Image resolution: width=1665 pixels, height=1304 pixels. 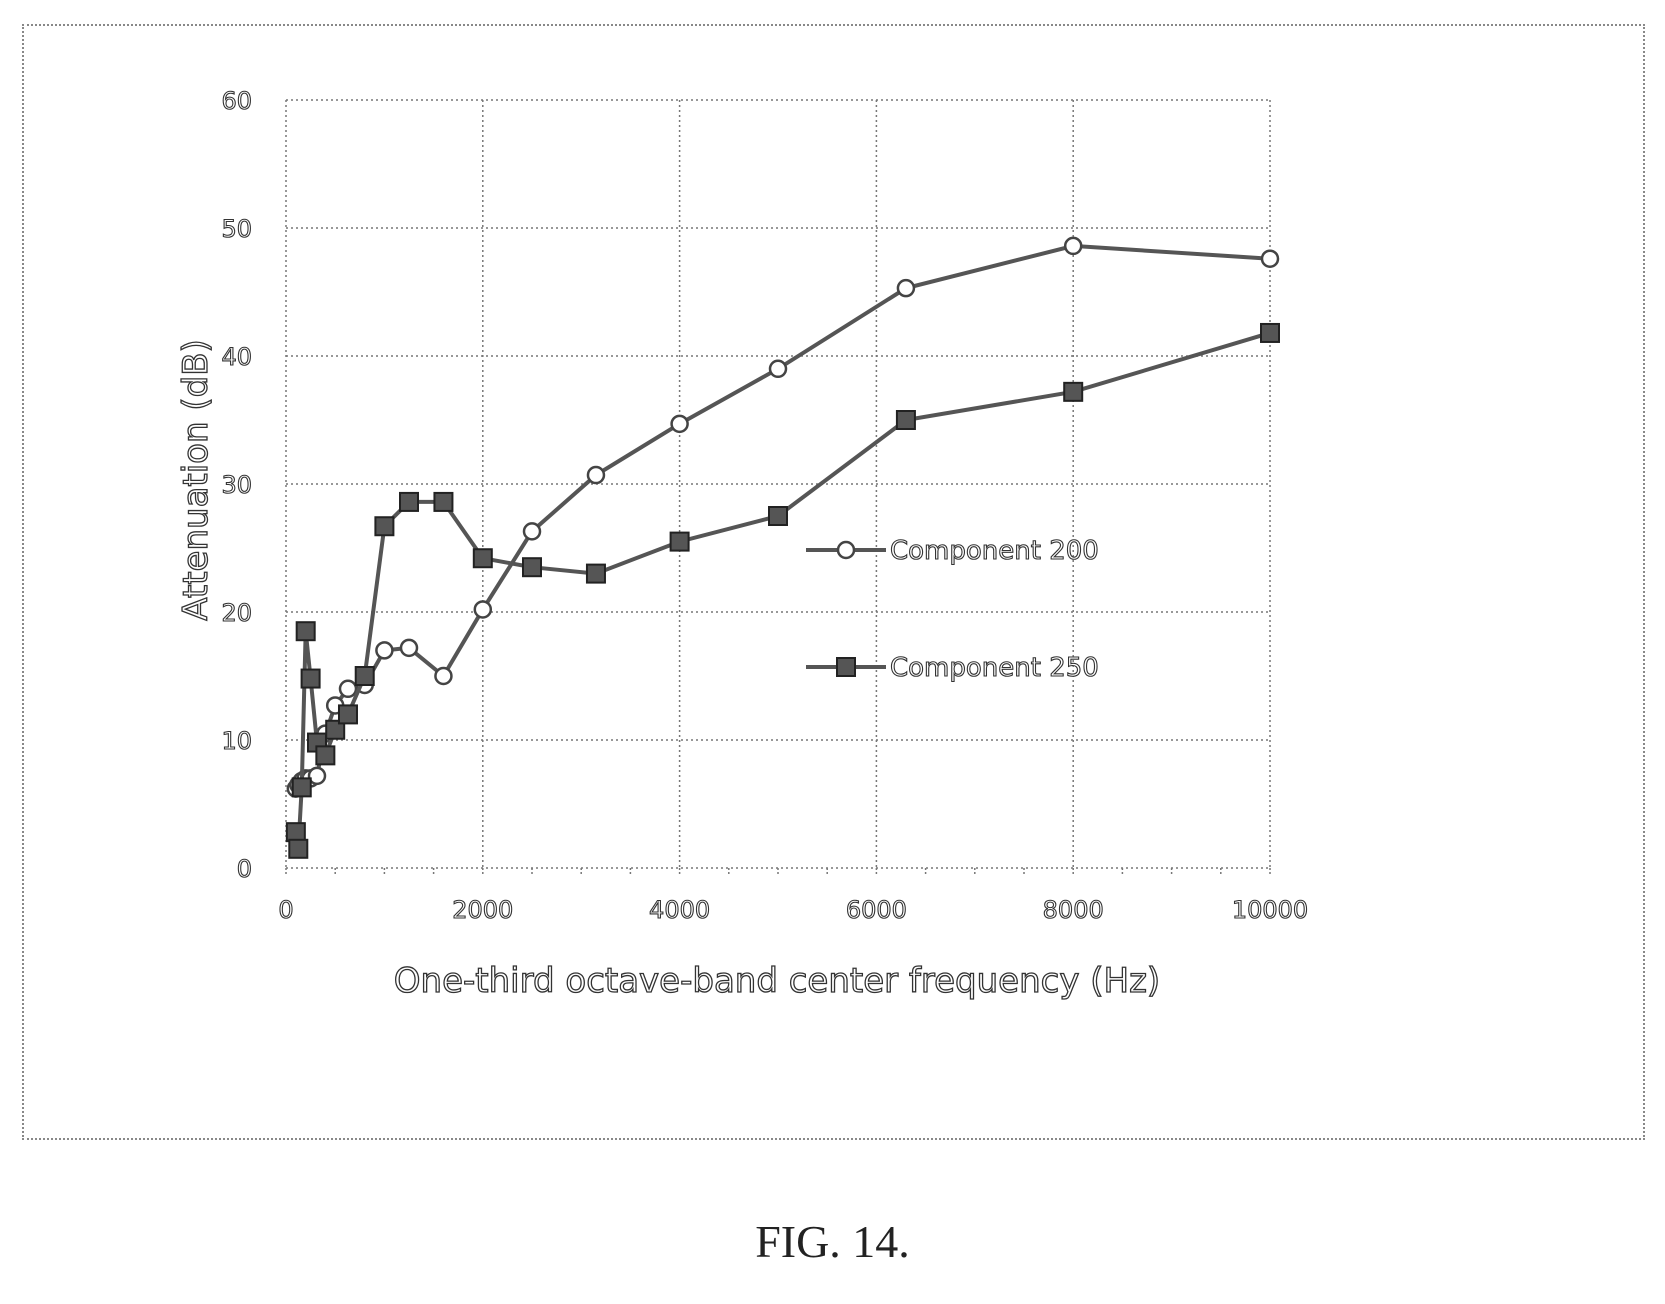 I want to click on x-tick-label: 2000, so click(x=482, y=910).